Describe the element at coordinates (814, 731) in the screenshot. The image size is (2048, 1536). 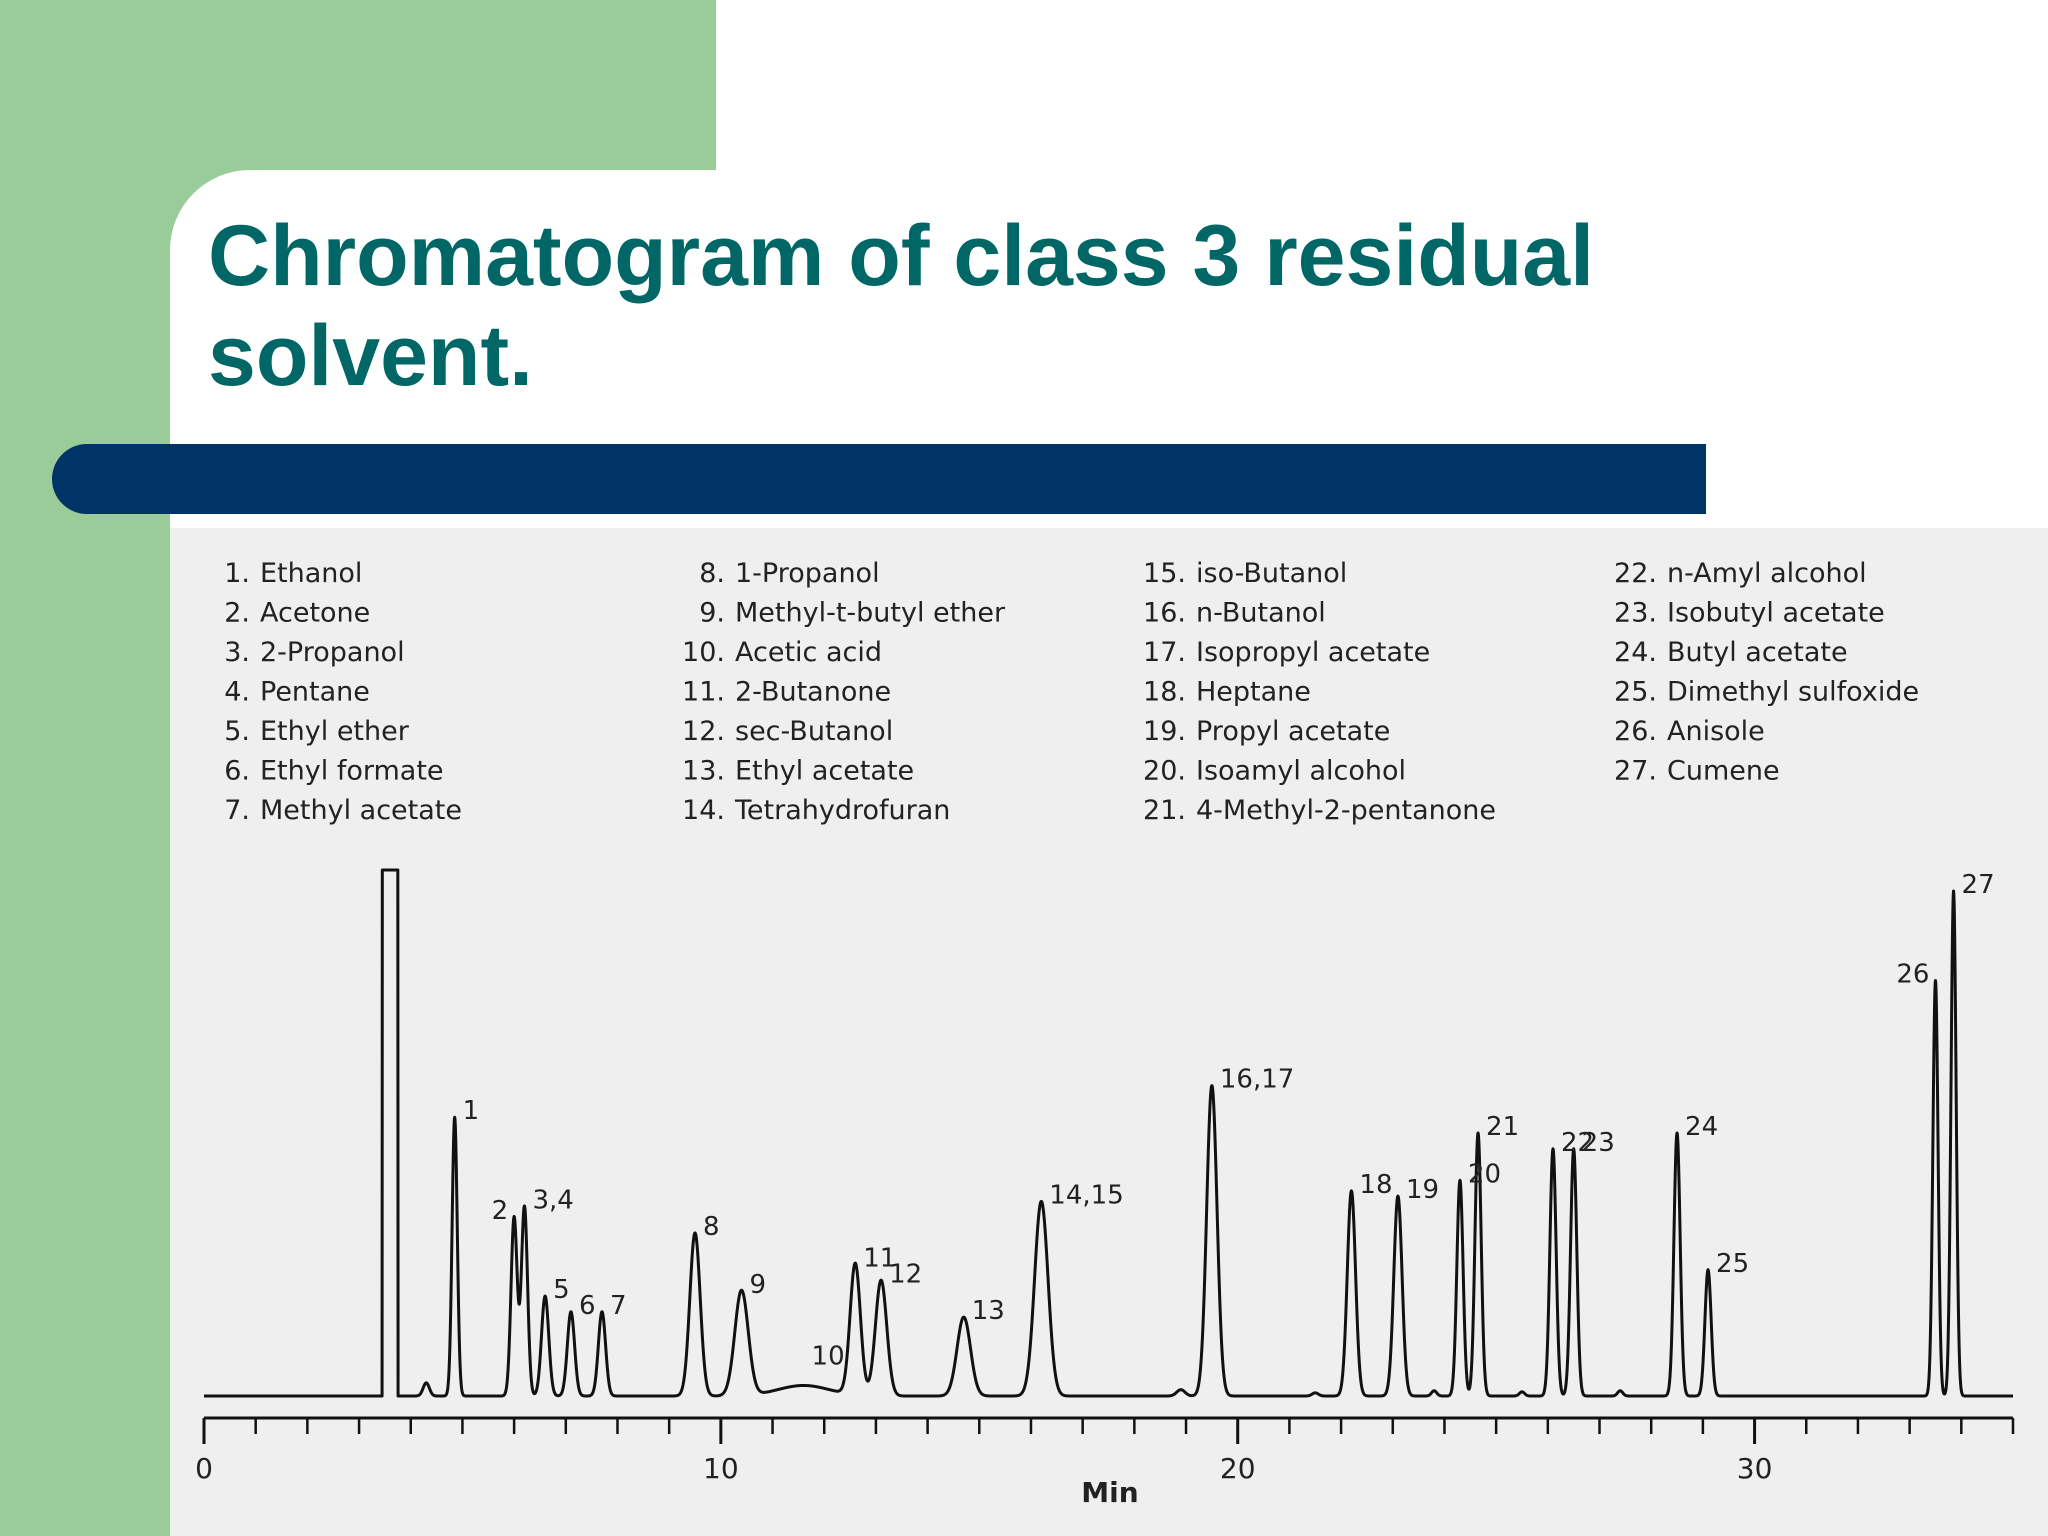
I see `legend-compound-name: sec-Butanol` at that location.